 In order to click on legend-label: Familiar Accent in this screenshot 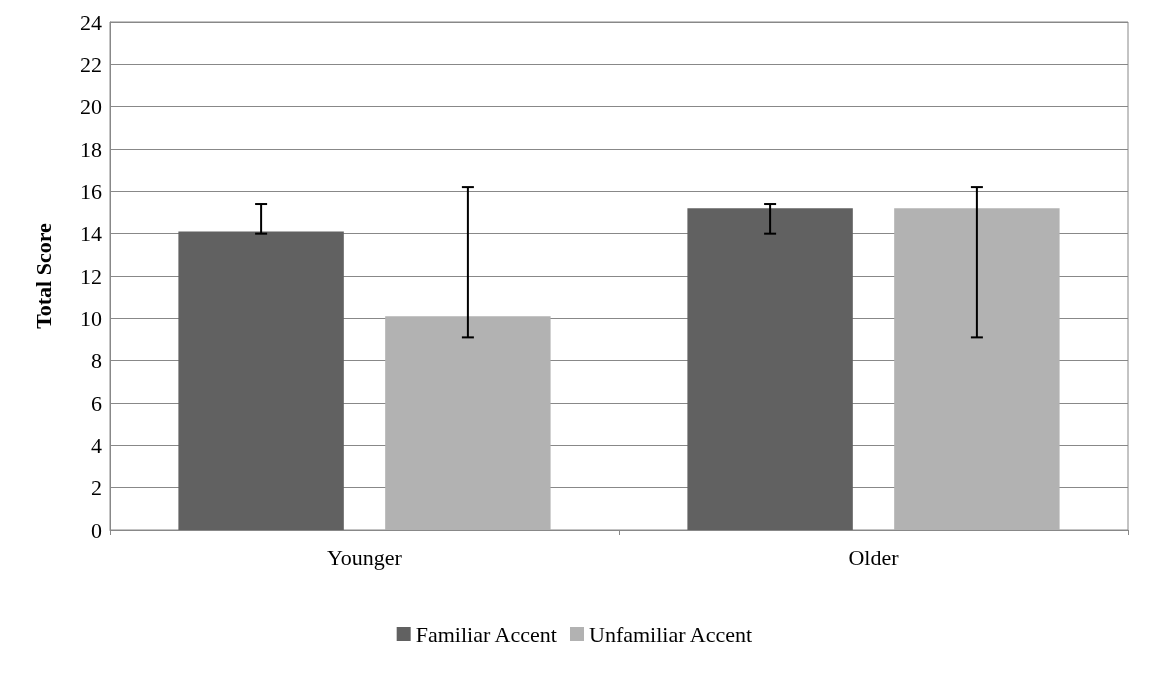, I will do `click(486, 634)`.